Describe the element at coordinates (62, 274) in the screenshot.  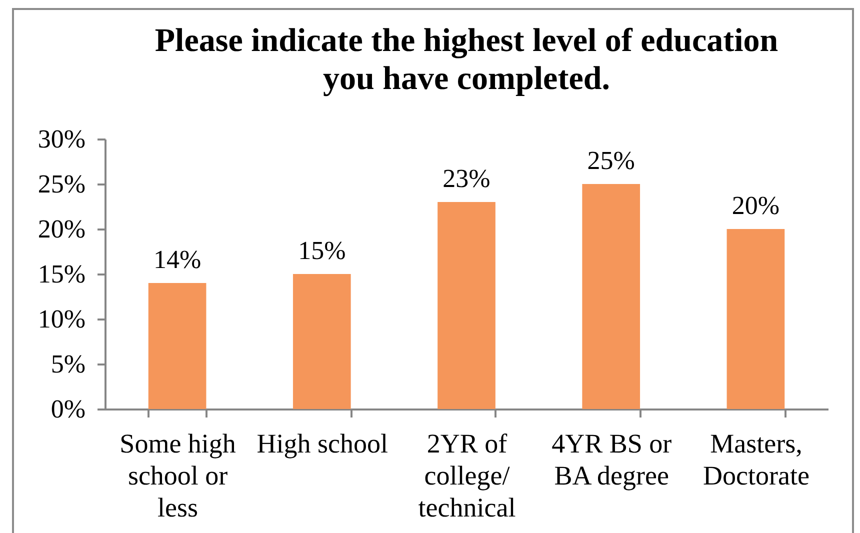
I see `y-tick-label: 15%` at that location.